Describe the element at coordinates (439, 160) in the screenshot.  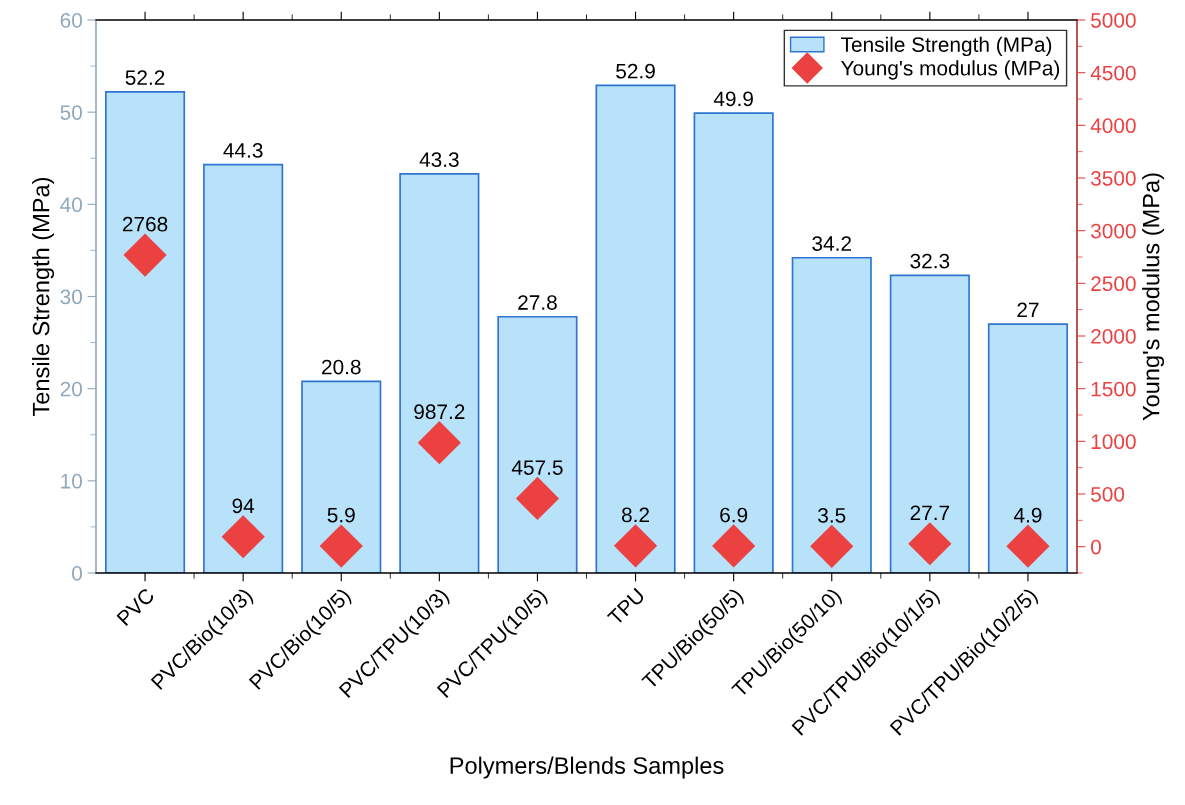
I see `data-label: 43.3` at that location.